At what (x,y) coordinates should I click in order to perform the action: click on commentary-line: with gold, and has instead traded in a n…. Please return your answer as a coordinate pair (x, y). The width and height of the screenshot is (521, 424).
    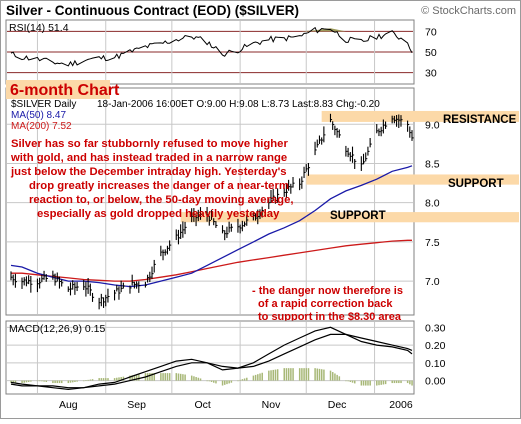
    Looking at the image, I should click on (148, 158).